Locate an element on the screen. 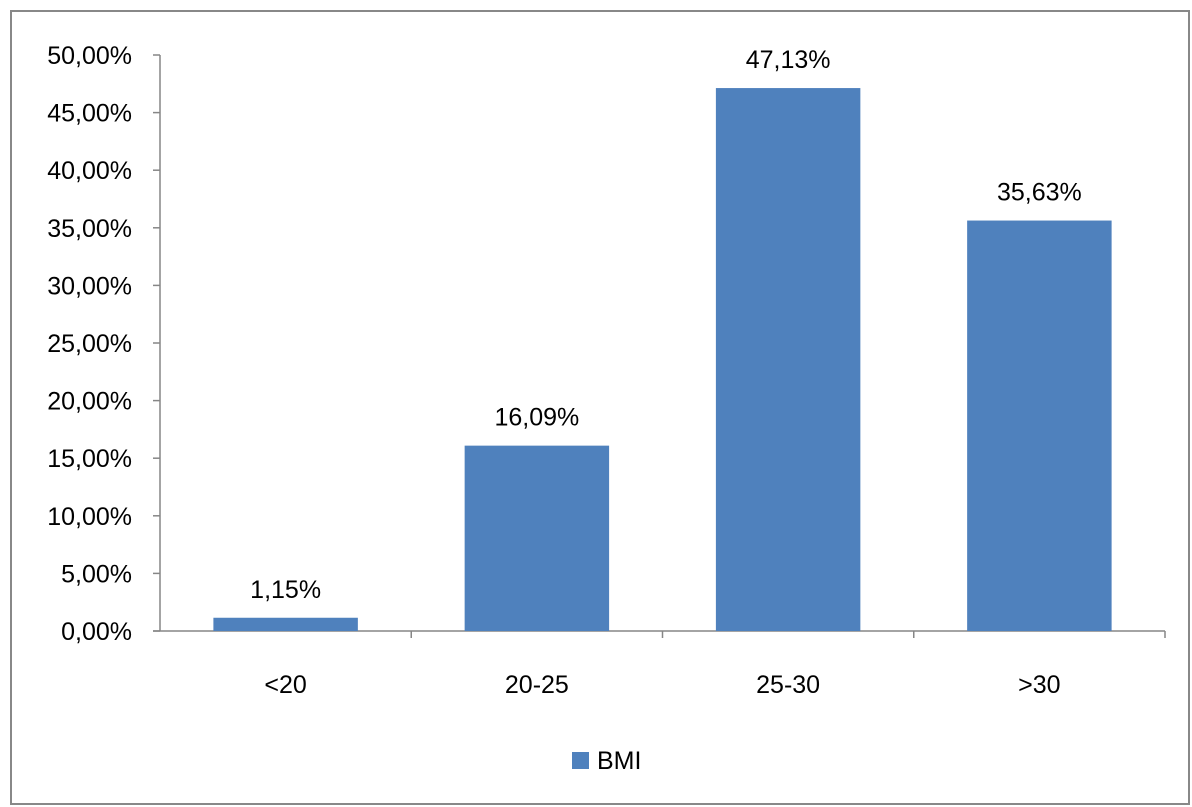 This screenshot has height=807, width=1192. x-tick-label: 25-30 is located at coordinates (788, 685).